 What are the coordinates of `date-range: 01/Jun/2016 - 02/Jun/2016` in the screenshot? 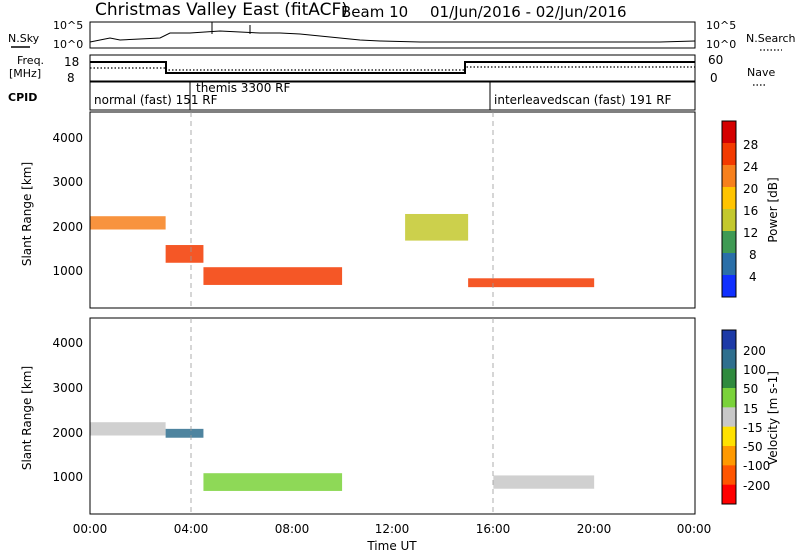 It's located at (528, 12).